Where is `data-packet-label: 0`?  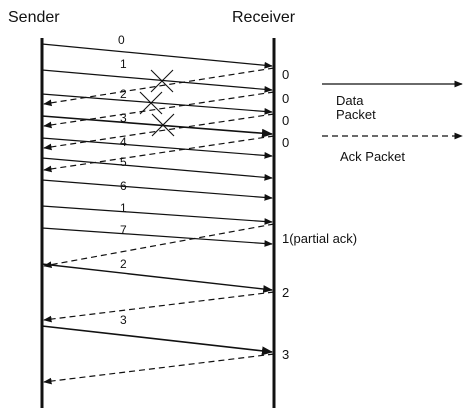
data-packet-label: 0 is located at coordinates (121, 40).